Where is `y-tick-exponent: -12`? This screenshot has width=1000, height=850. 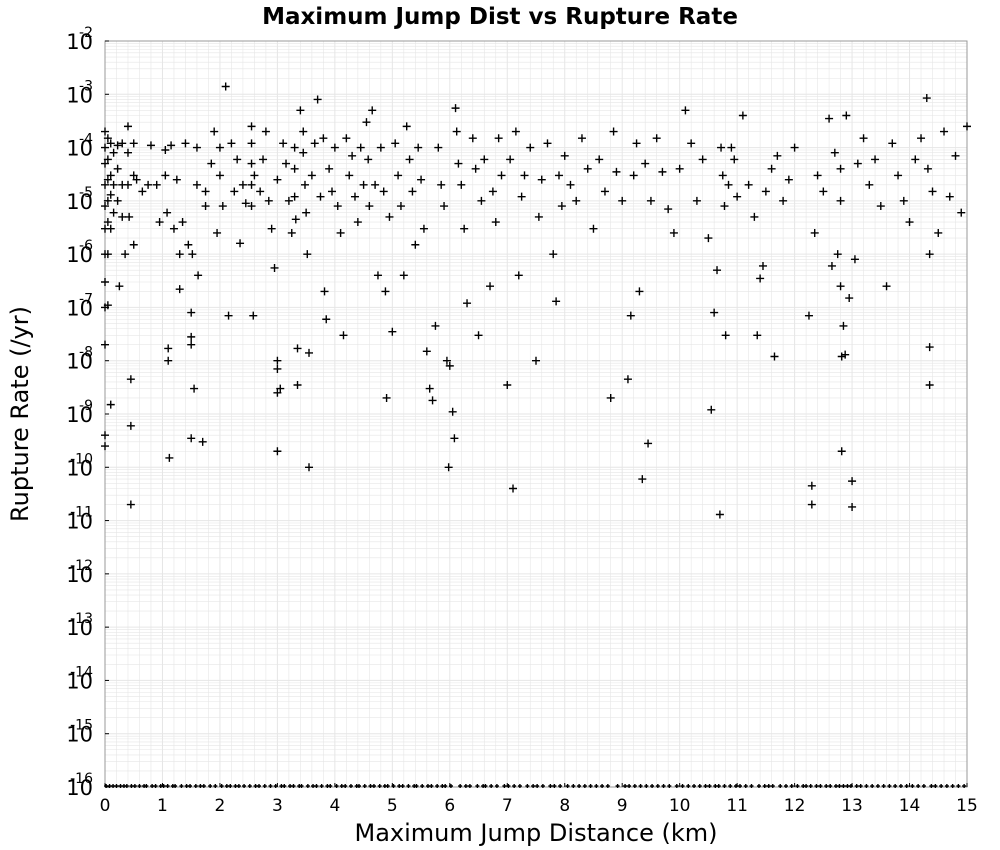 y-tick-exponent: -12 is located at coordinates (81, 566).